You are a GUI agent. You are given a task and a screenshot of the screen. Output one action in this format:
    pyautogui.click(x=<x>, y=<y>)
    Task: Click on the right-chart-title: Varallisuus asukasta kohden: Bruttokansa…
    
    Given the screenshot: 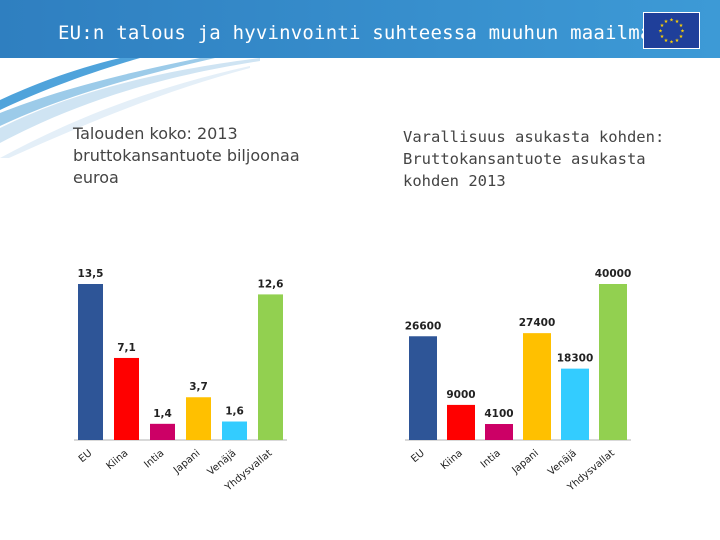 What is the action you would take?
    pyautogui.click(x=533, y=159)
    